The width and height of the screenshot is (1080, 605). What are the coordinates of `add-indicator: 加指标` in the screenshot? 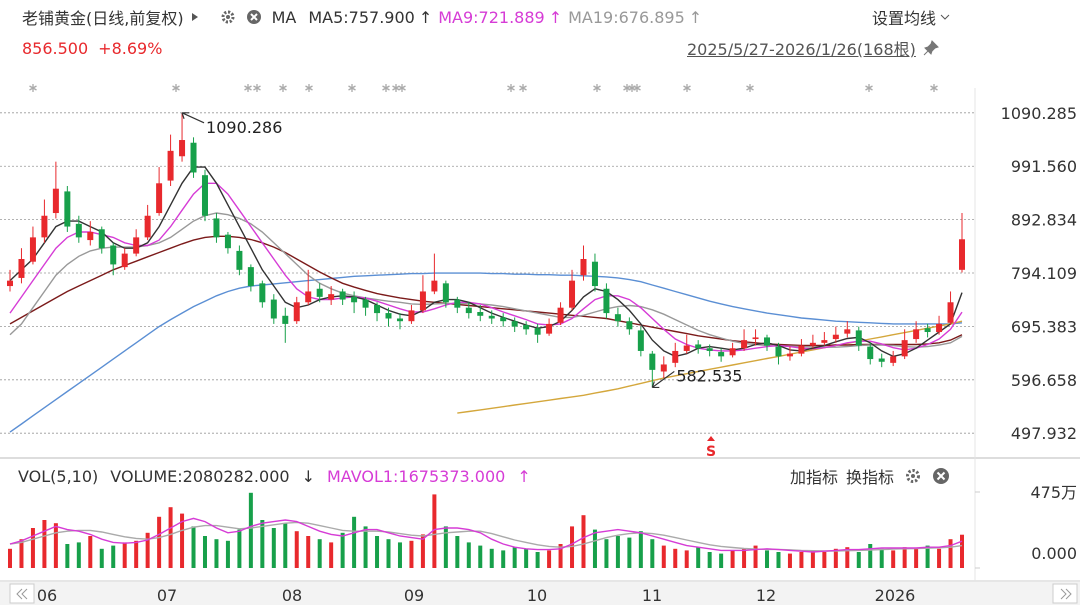 It's located at (814, 477).